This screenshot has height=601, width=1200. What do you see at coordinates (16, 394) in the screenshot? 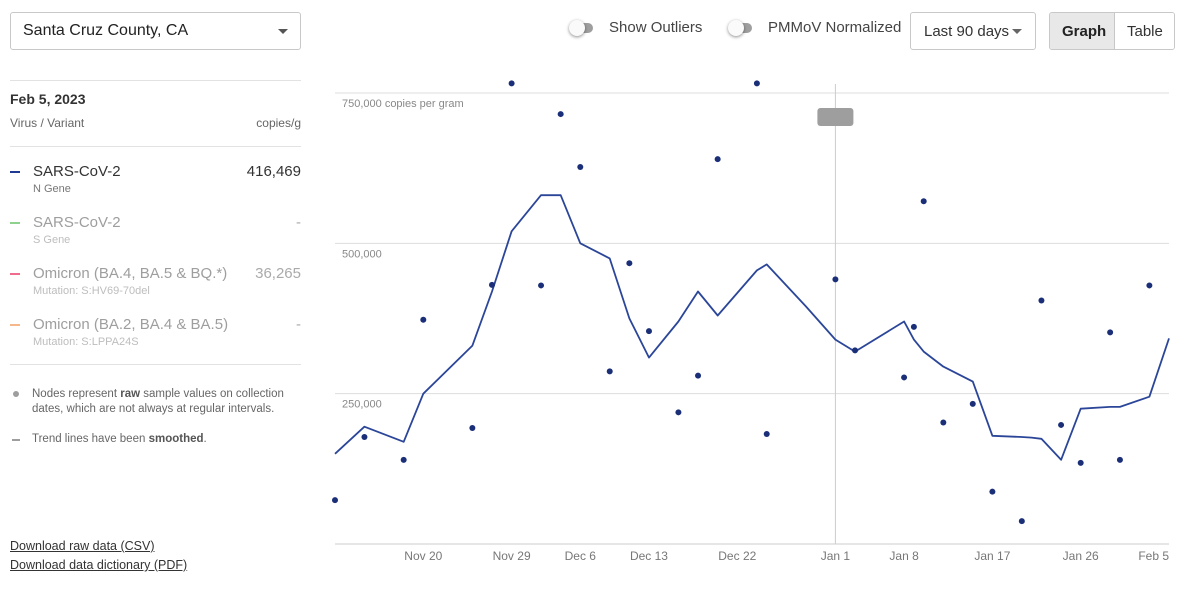
I see `dot-icon` at bounding box center [16, 394].